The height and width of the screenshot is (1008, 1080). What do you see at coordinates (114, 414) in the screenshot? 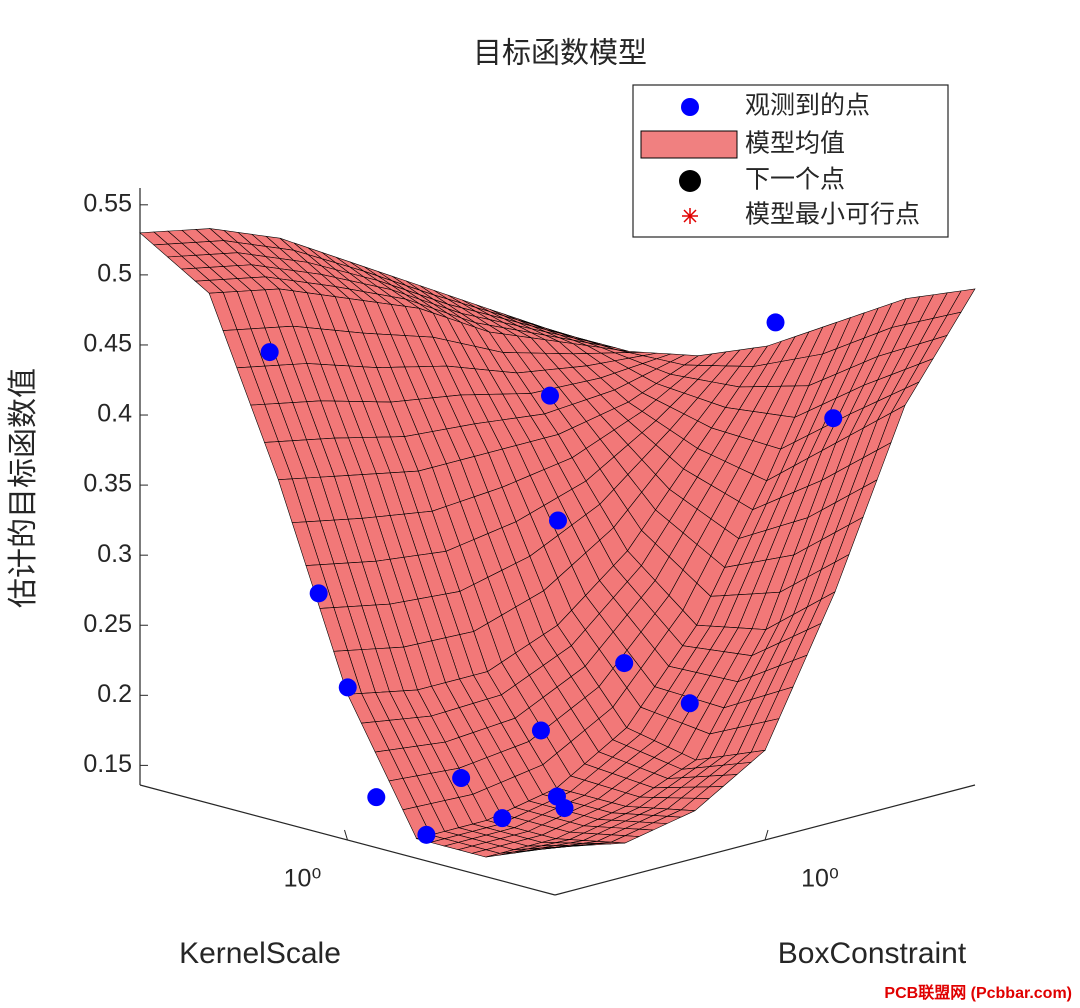
I see `z-tick-label: 0.4` at bounding box center [114, 414].